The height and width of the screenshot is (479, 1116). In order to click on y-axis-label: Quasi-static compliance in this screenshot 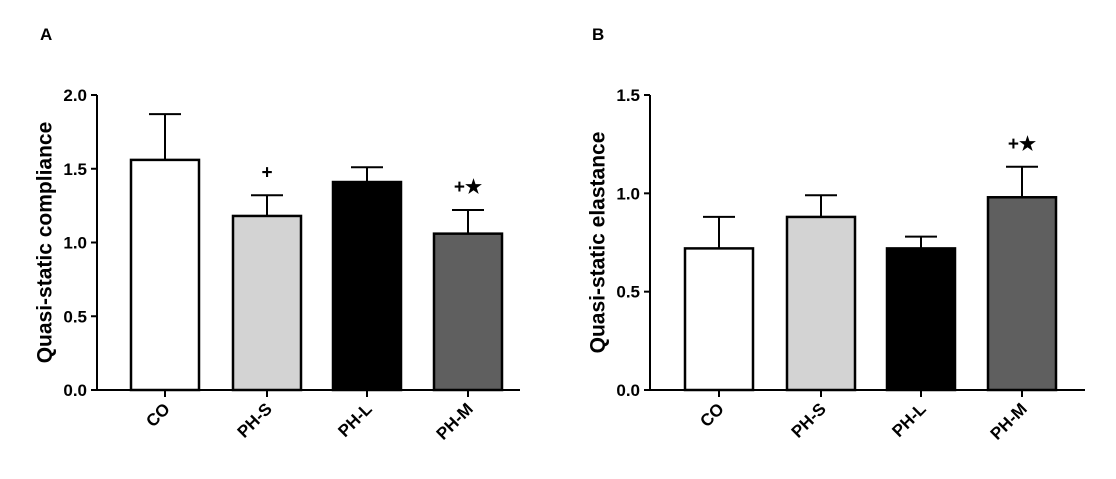, I will do `click(44, 243)`.